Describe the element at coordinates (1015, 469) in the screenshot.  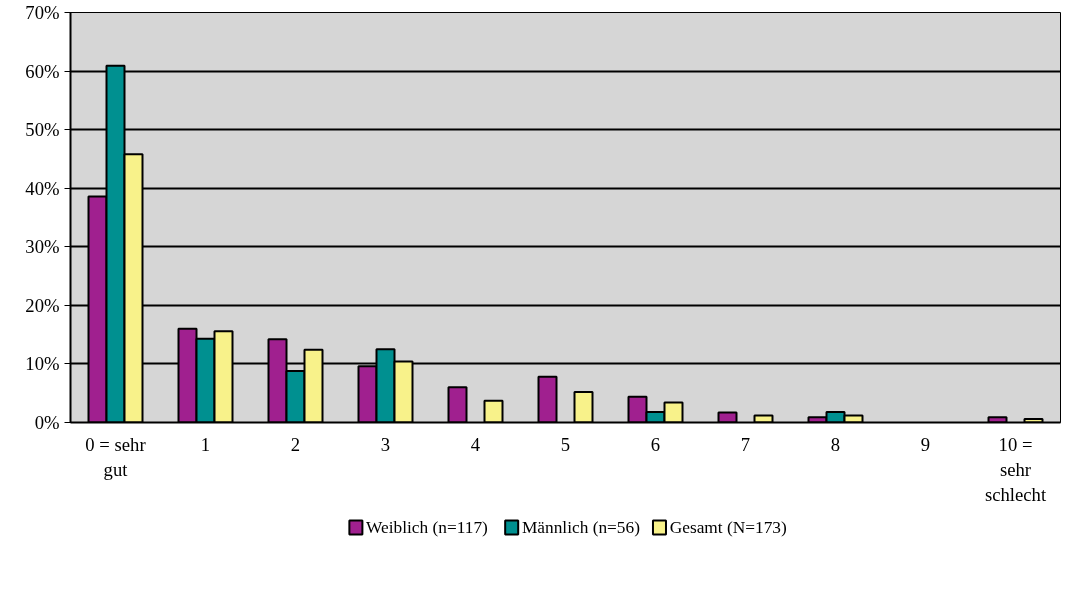
I see `x-tick-label: 10 = sehr schlecht` at that location.